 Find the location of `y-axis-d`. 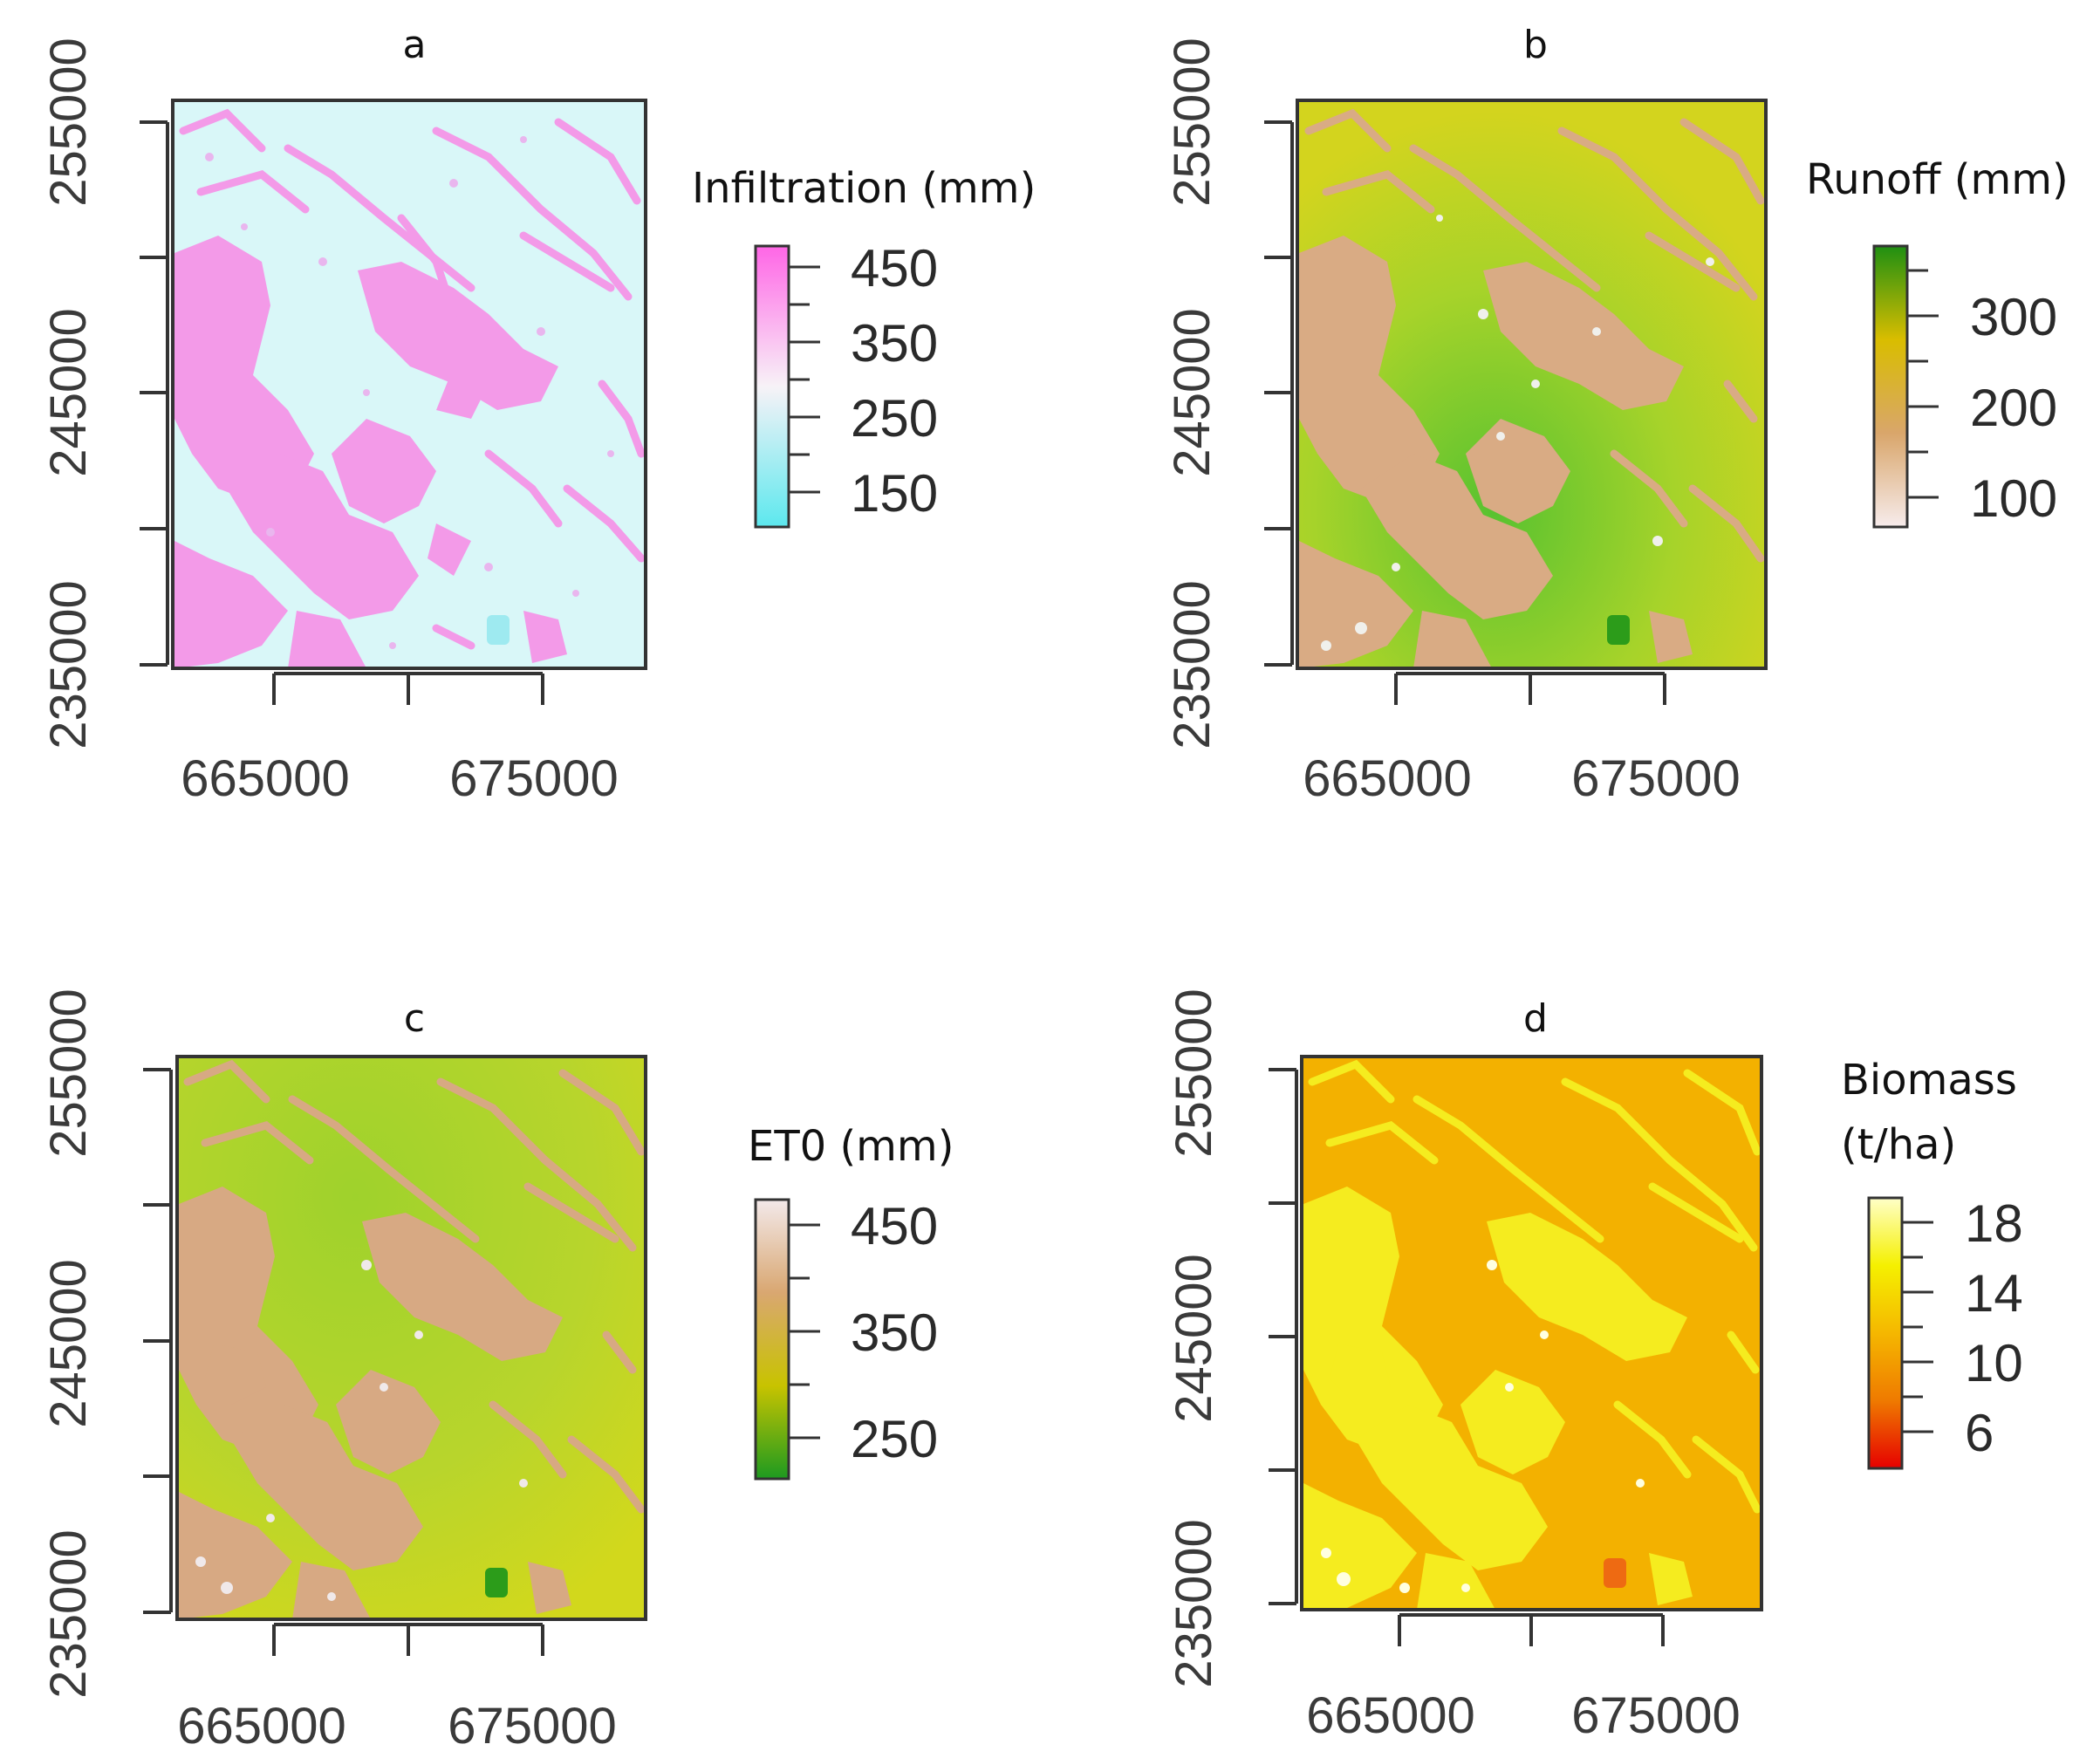

y-axis-d is located at coordinates (1284, 1336).